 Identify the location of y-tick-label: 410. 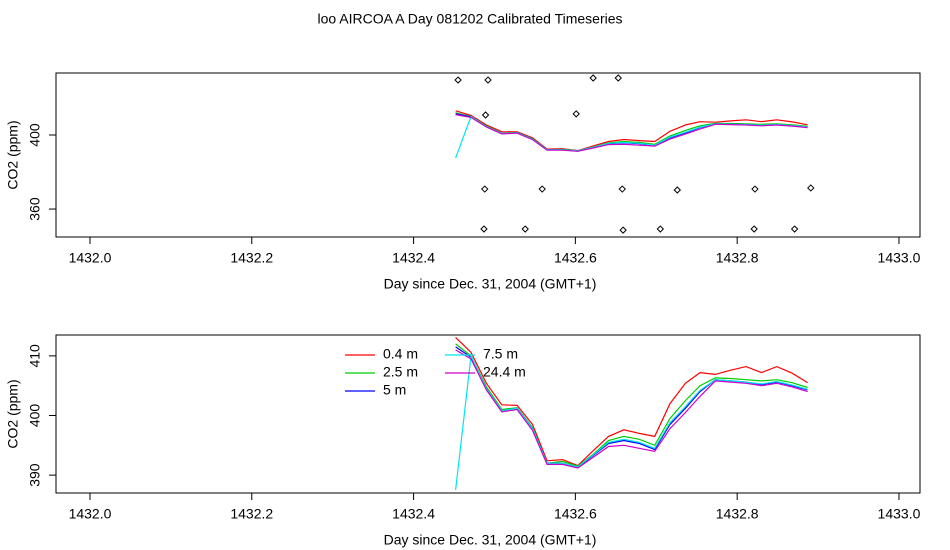
(35, 356).